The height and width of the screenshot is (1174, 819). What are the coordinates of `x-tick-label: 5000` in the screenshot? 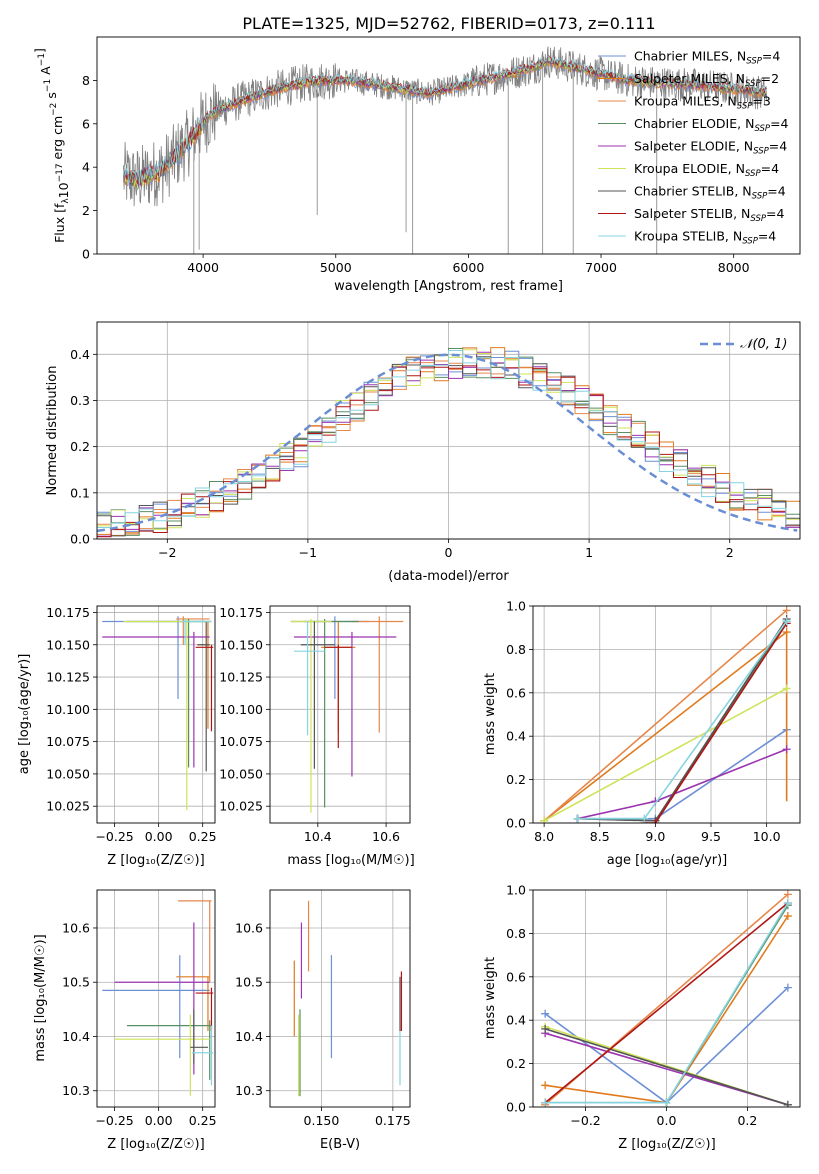 It's located at (336, 267).